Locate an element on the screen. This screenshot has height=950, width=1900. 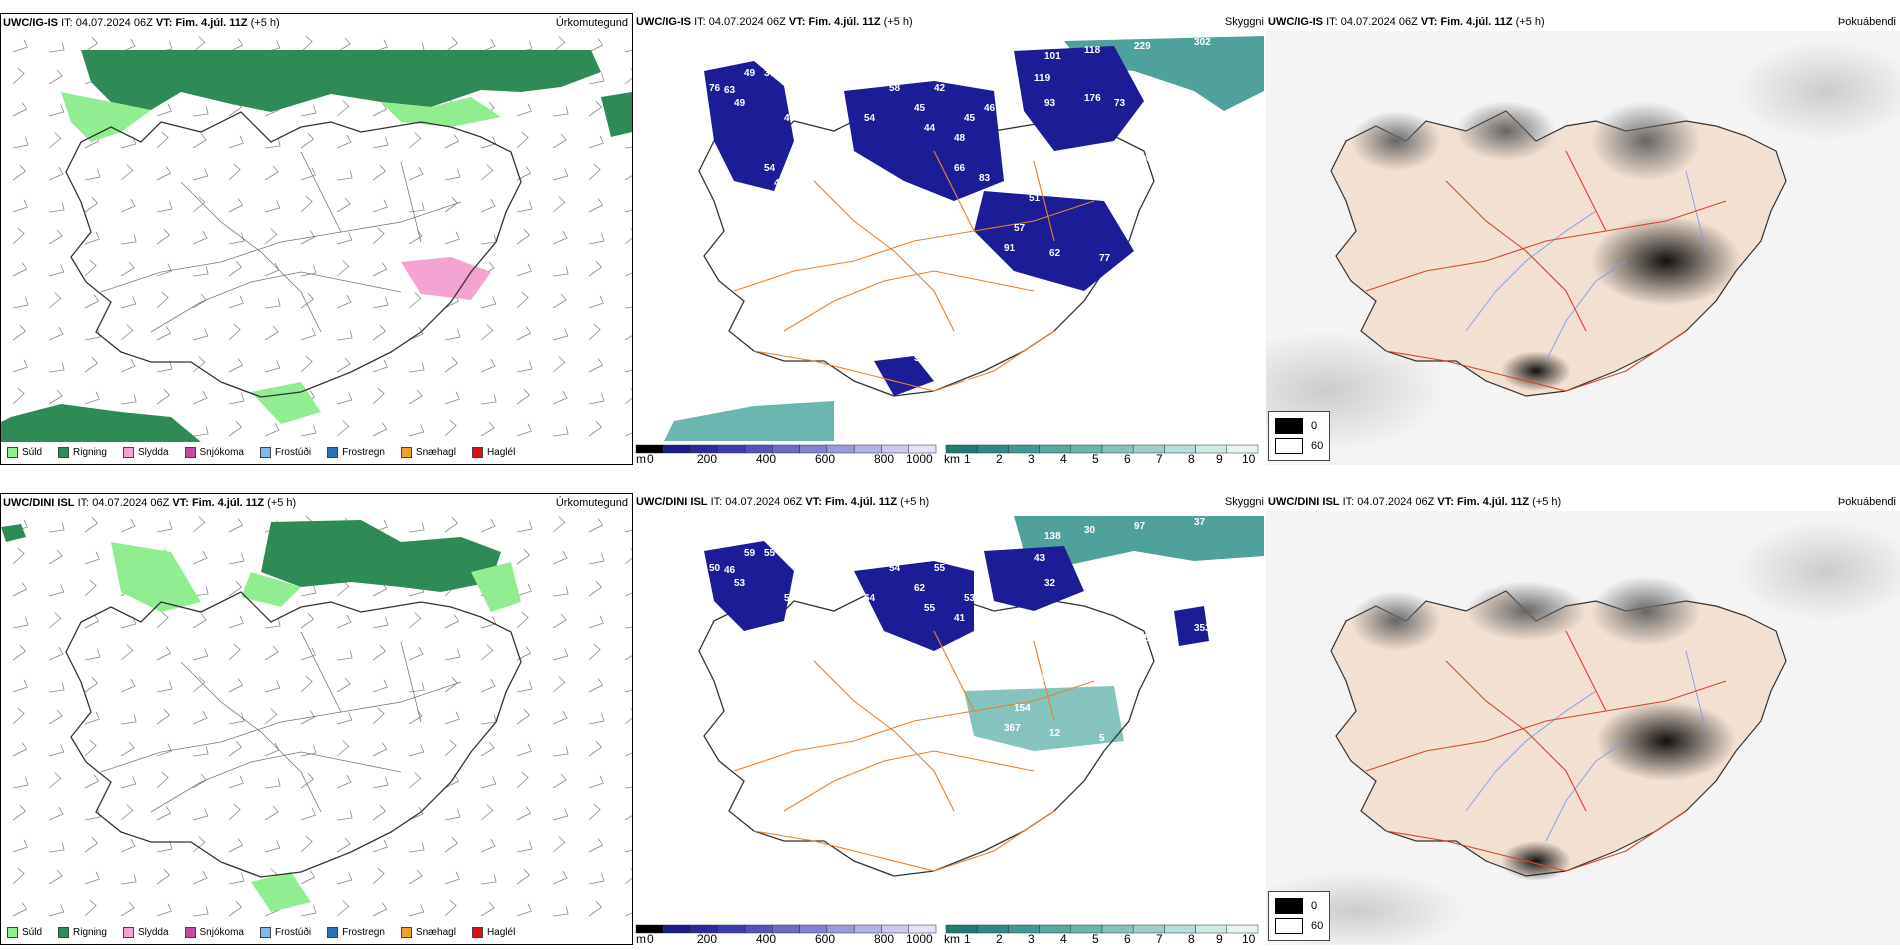
ceiling-value-label: 101 is located at coordinates (1052, 56).